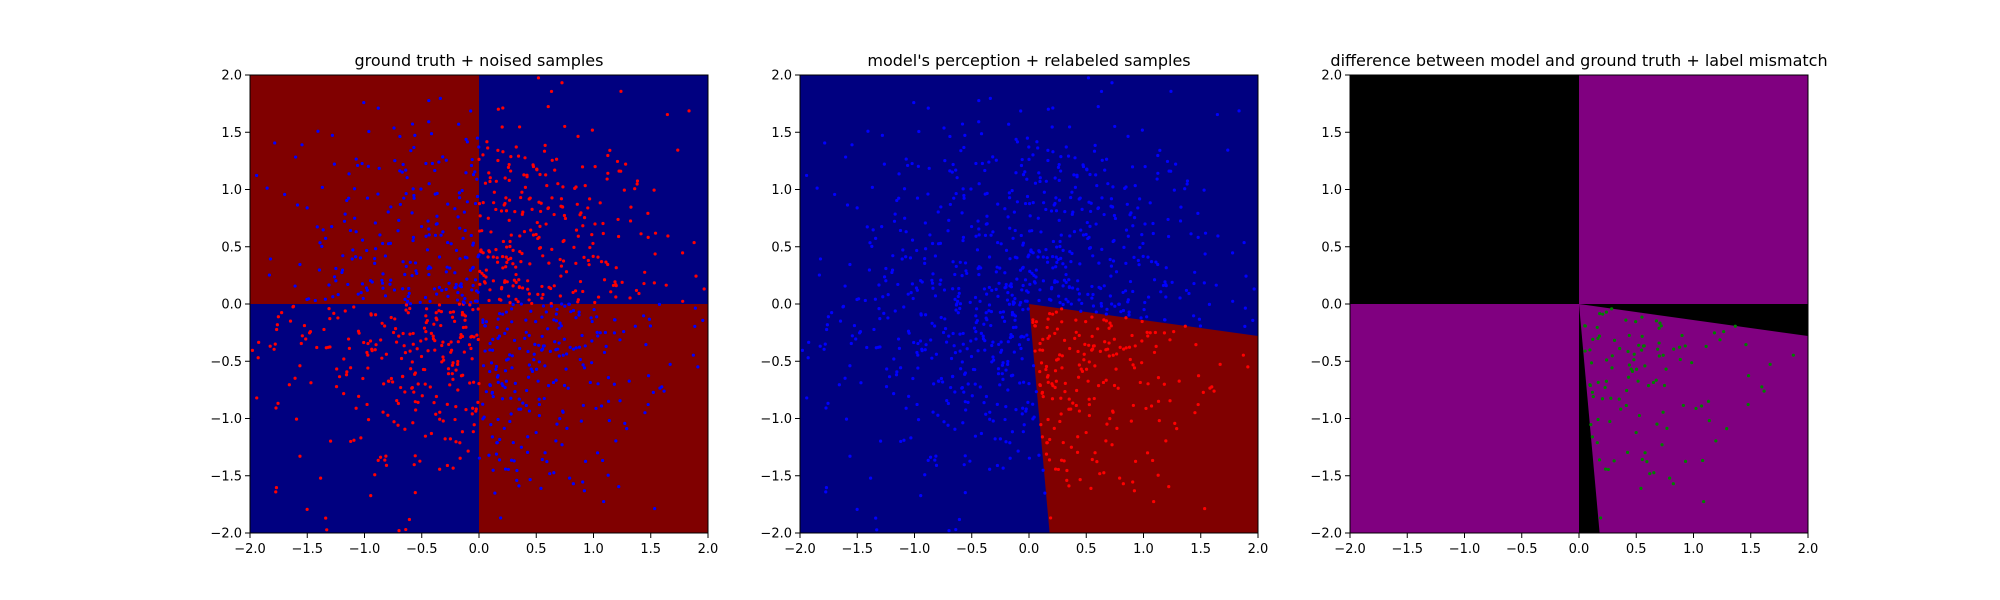 This screenshot has height=600, width=2000. Describe the element at coordinates (776, 362) in the screenshot. I see `y-tick-label: −0.5` at that location.